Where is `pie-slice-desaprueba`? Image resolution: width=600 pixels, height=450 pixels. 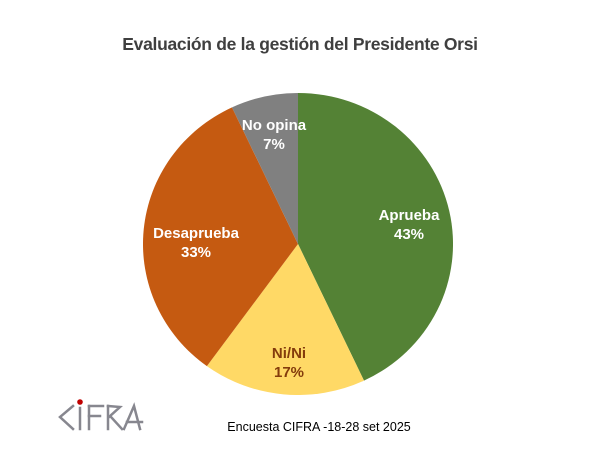 pie-slice-desaprueba is located at coordinates (220, 237).